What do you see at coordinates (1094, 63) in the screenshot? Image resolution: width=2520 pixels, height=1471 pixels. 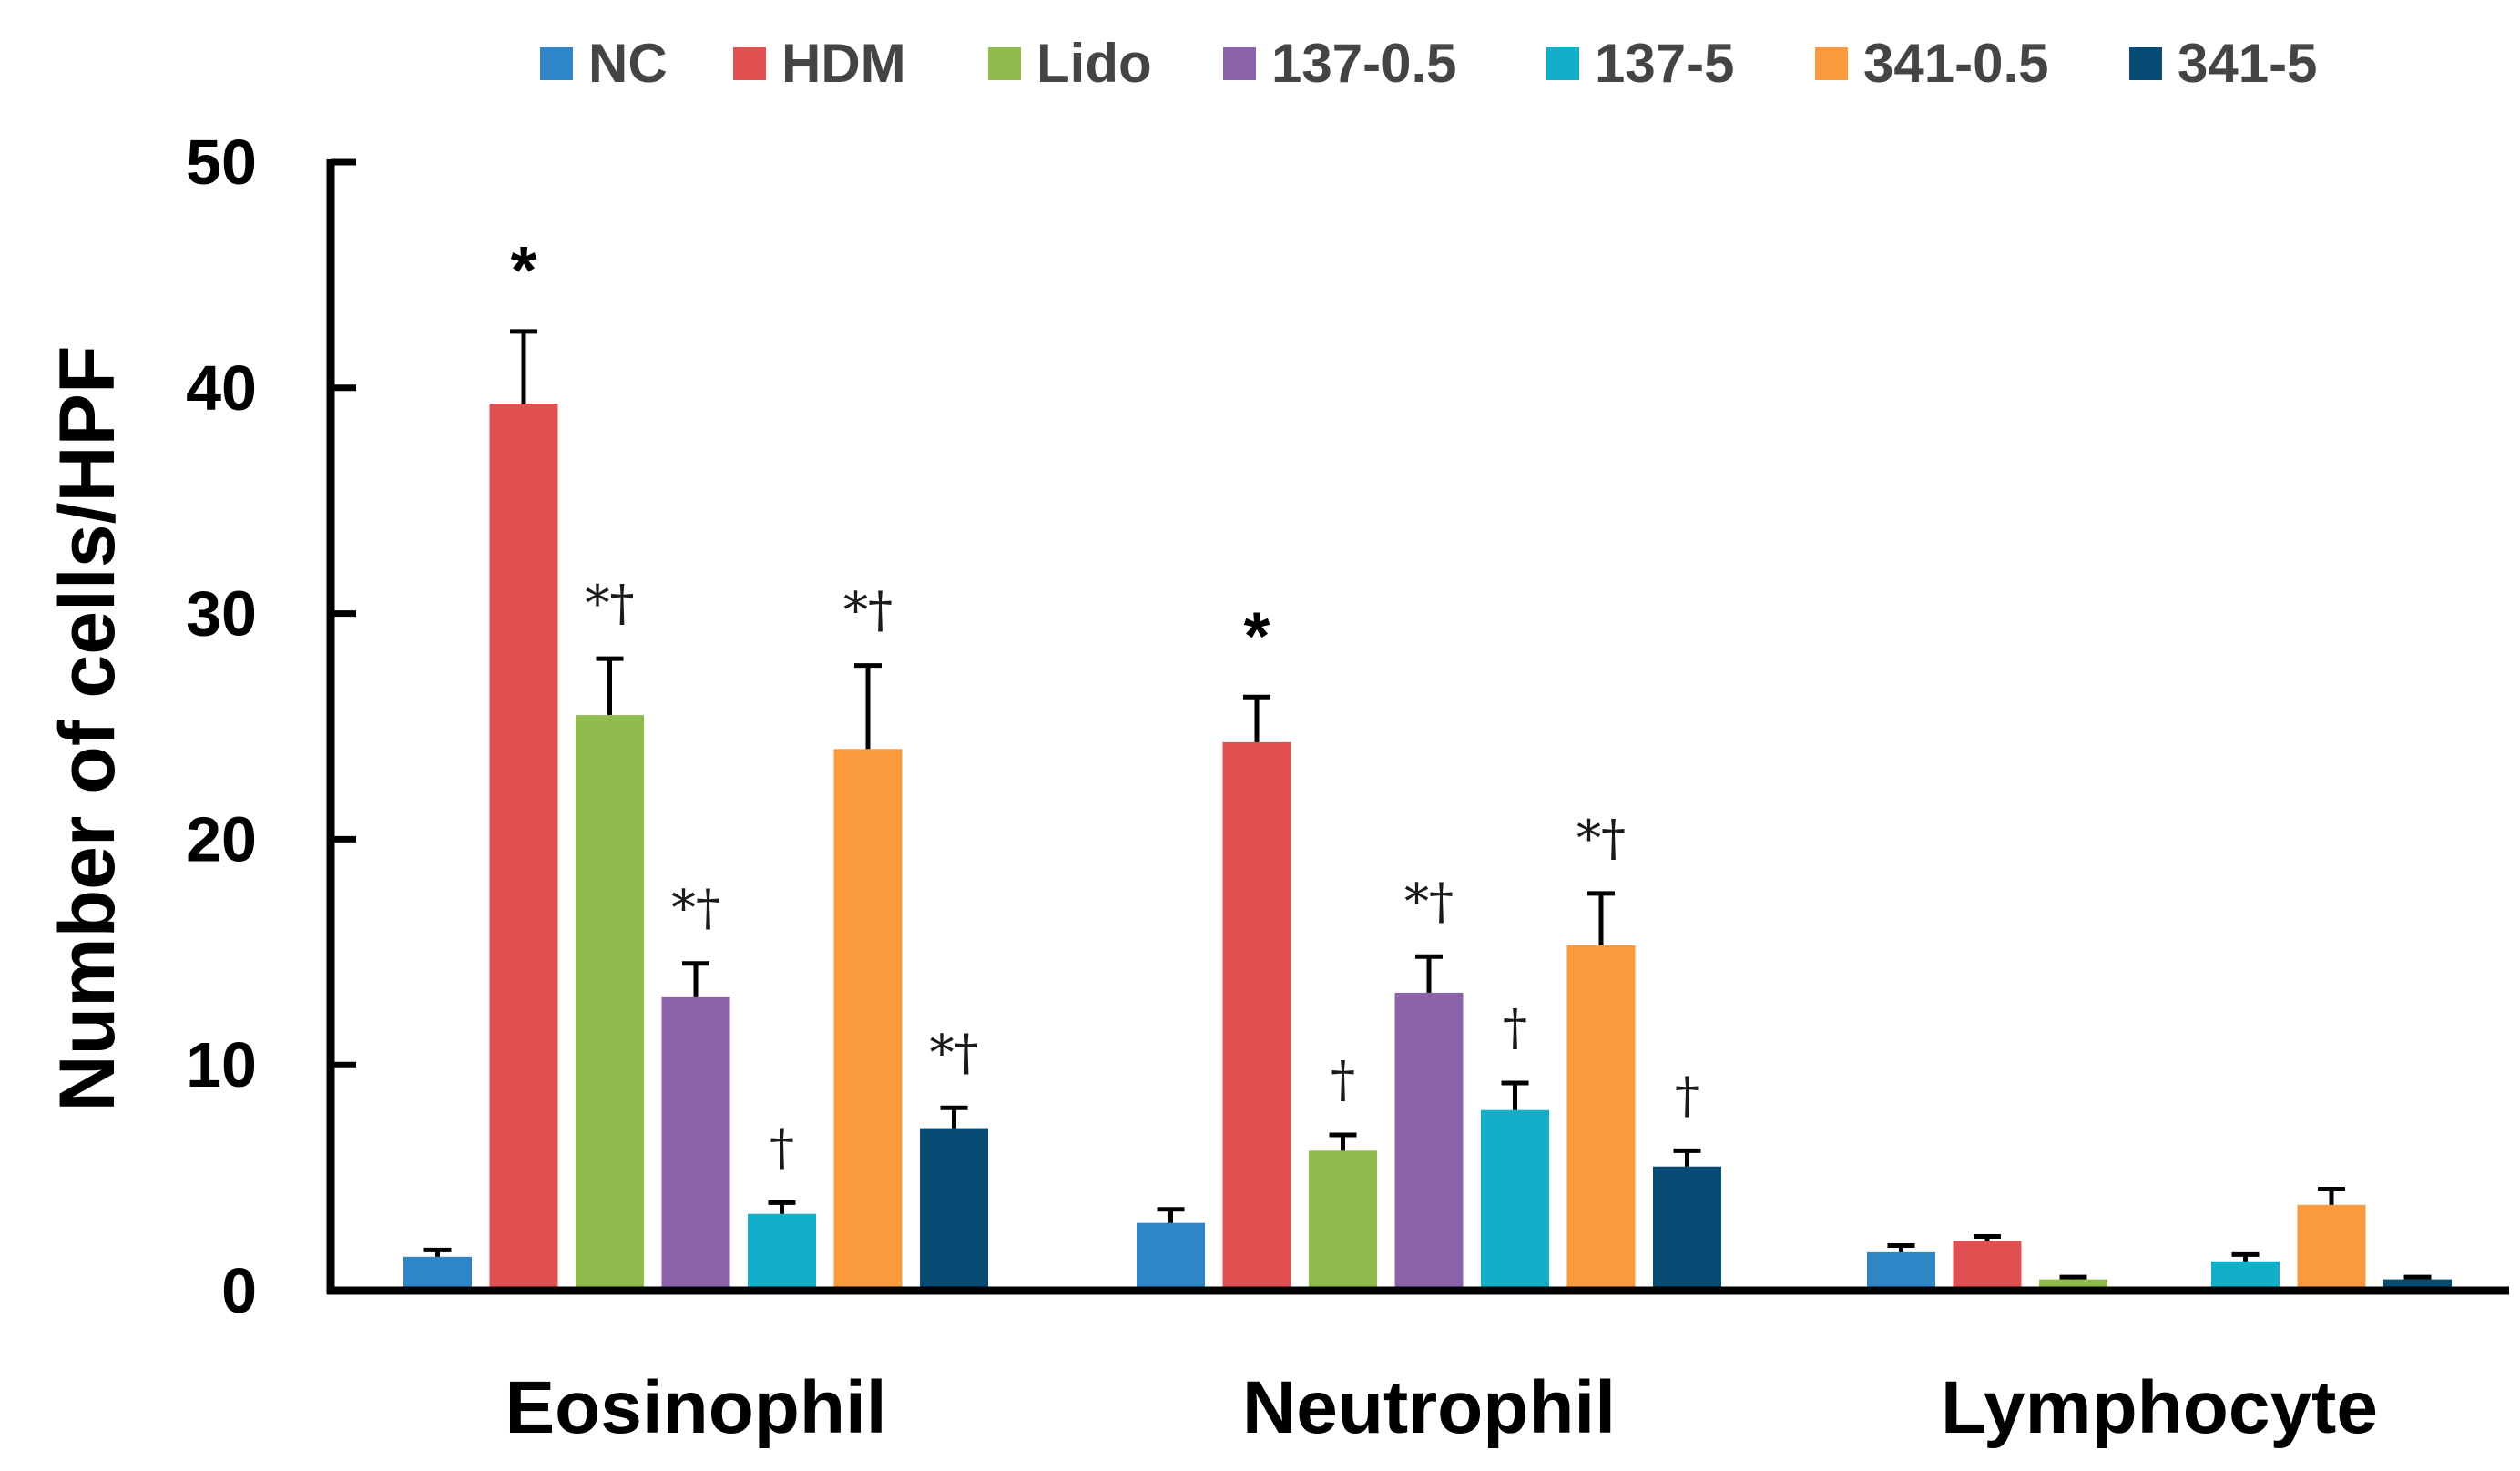 I see `legend-label: Lido` at bounding box center [1094, 63].